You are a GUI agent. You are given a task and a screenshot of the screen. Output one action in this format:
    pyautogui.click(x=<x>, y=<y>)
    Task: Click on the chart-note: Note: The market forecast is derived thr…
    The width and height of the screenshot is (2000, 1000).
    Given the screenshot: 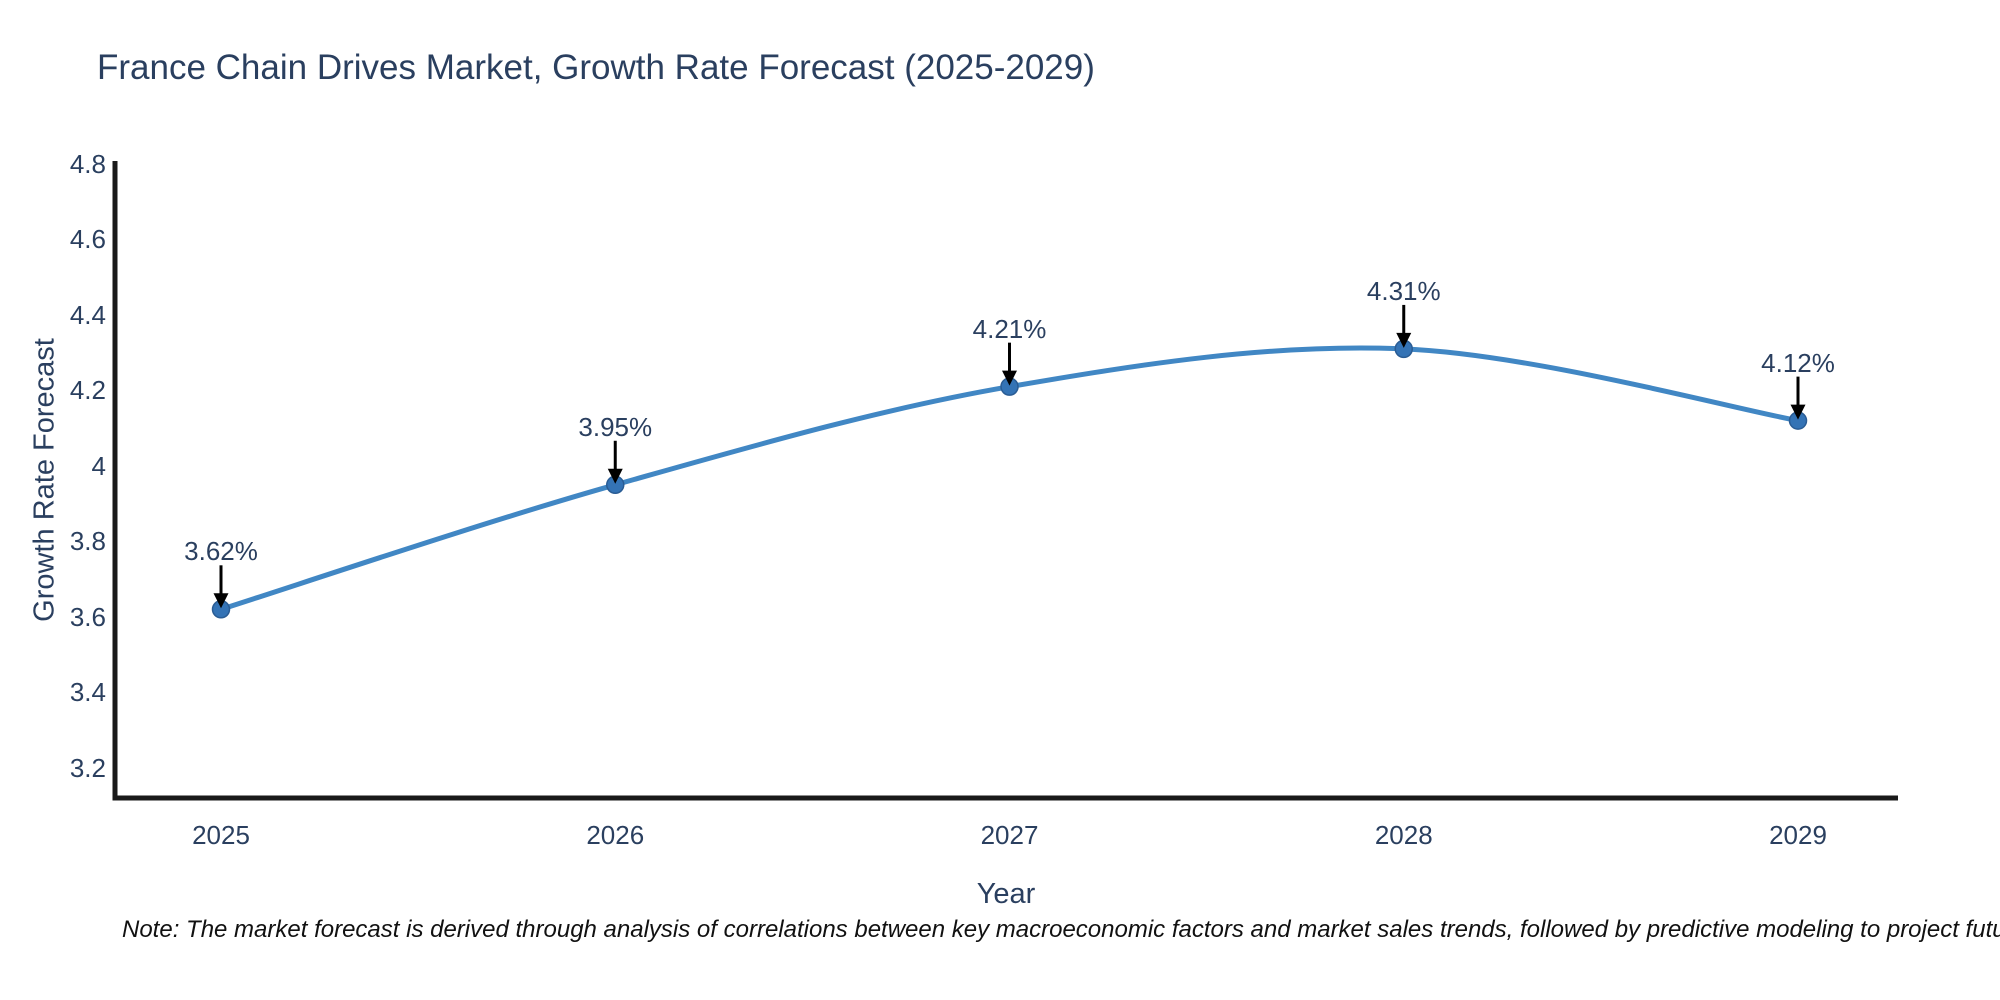 What is the action you would take?
    pyautogui.click(x=1061, y=929)
    